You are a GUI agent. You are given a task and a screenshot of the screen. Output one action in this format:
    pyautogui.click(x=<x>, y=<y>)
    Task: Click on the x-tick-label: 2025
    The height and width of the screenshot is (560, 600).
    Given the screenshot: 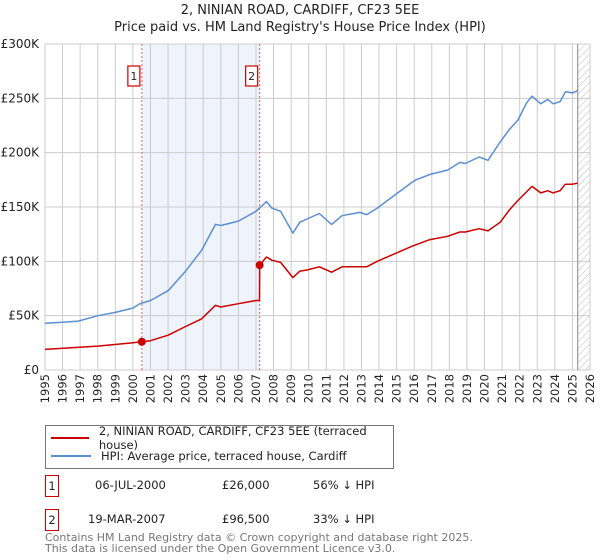 What is the action you would take?
    pyautogui.click(x=572, y=388)
    